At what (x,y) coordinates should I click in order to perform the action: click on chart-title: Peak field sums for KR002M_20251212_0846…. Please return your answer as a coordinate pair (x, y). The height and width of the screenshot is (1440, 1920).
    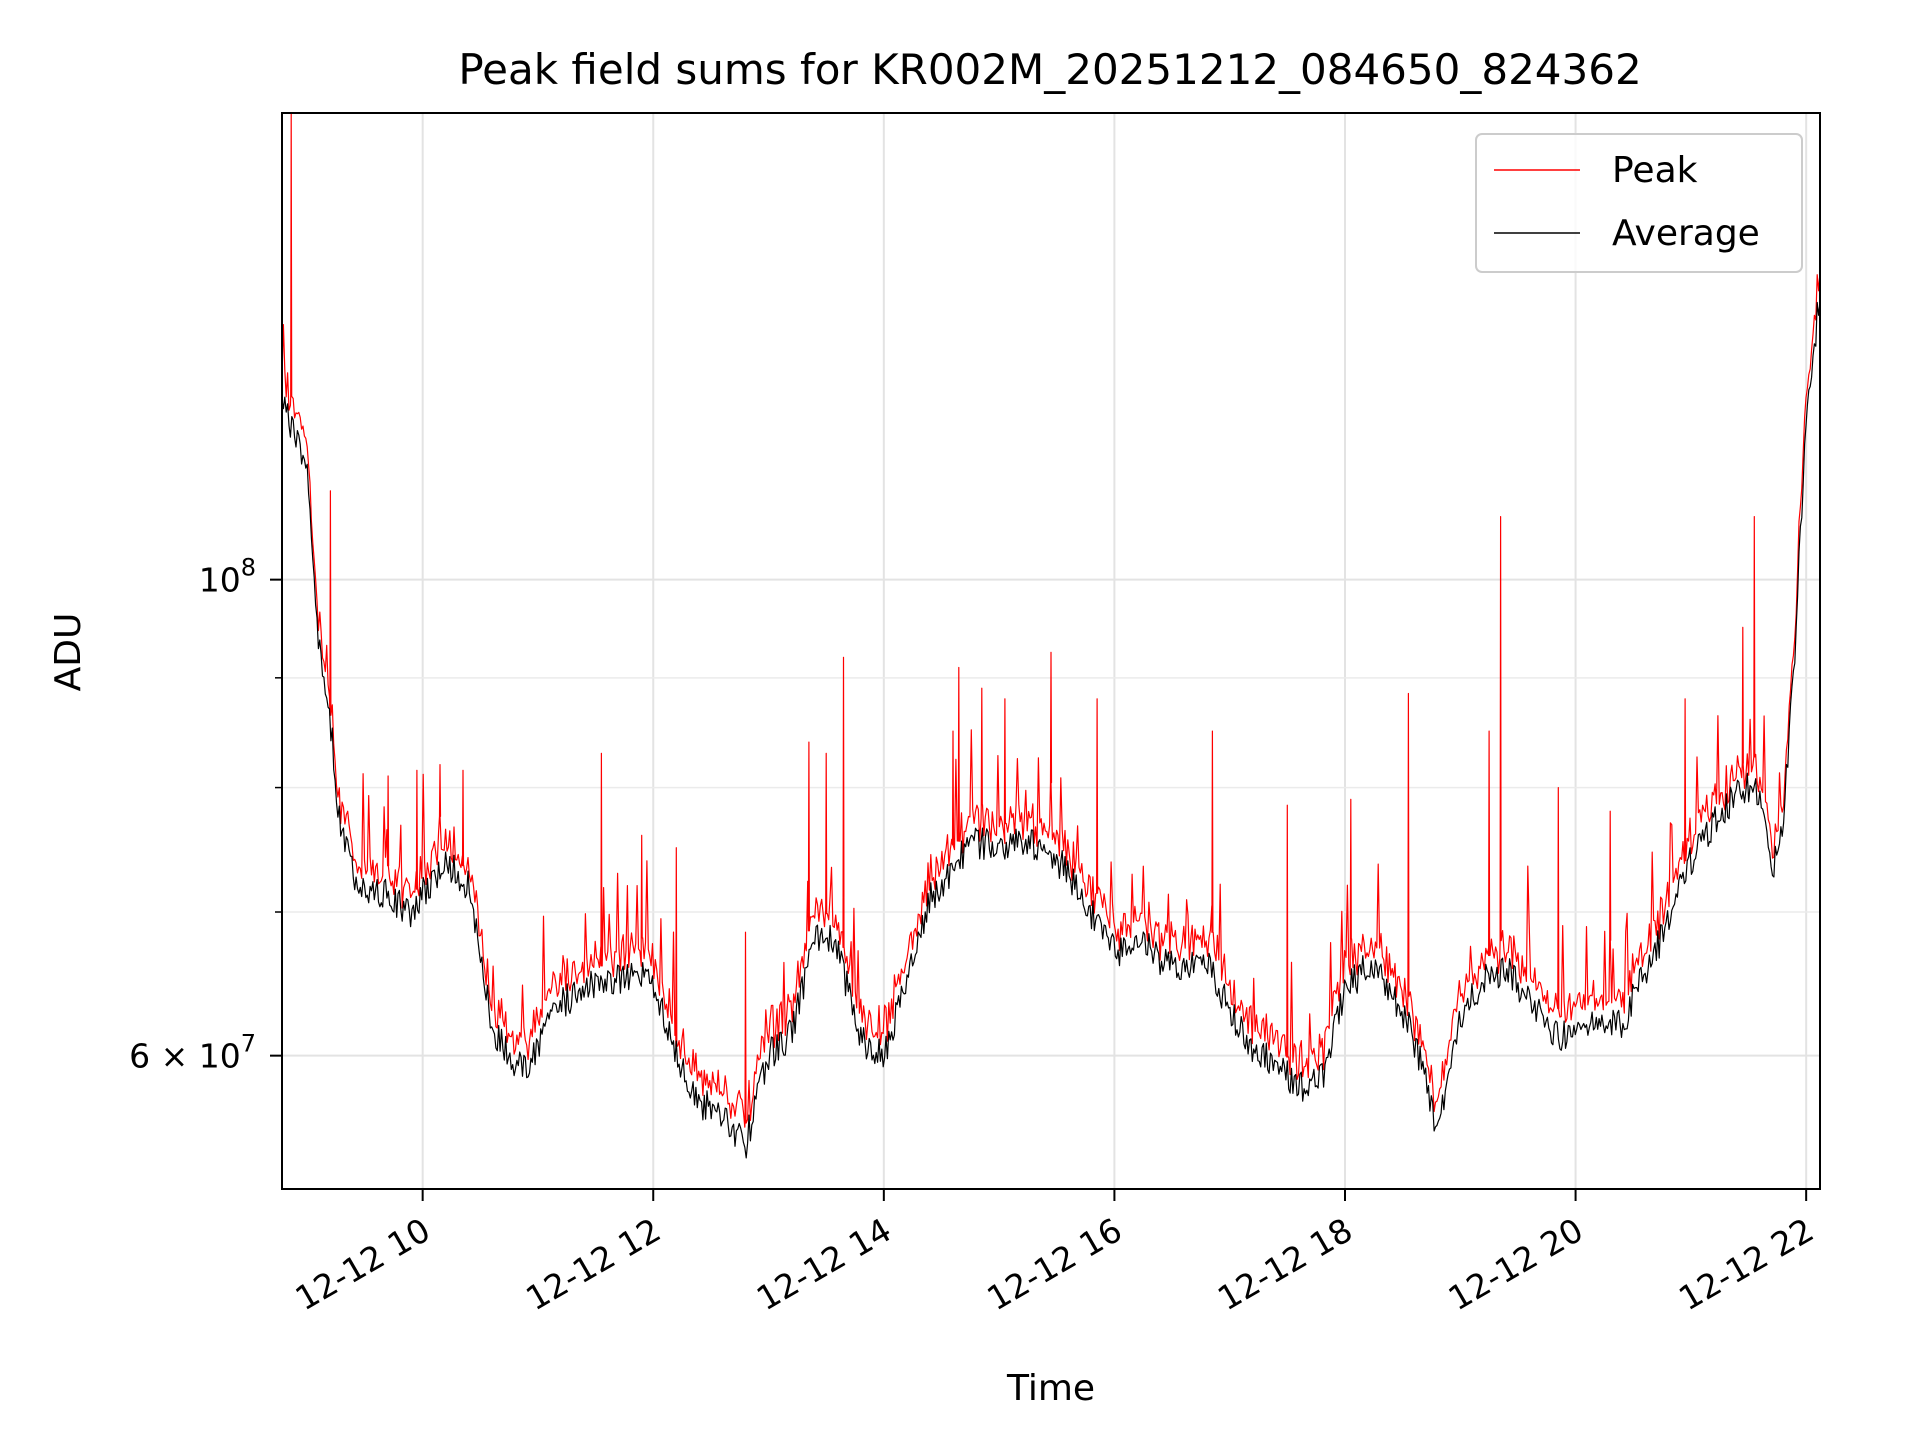
    Looking at the image, I should click on (1049, 69).